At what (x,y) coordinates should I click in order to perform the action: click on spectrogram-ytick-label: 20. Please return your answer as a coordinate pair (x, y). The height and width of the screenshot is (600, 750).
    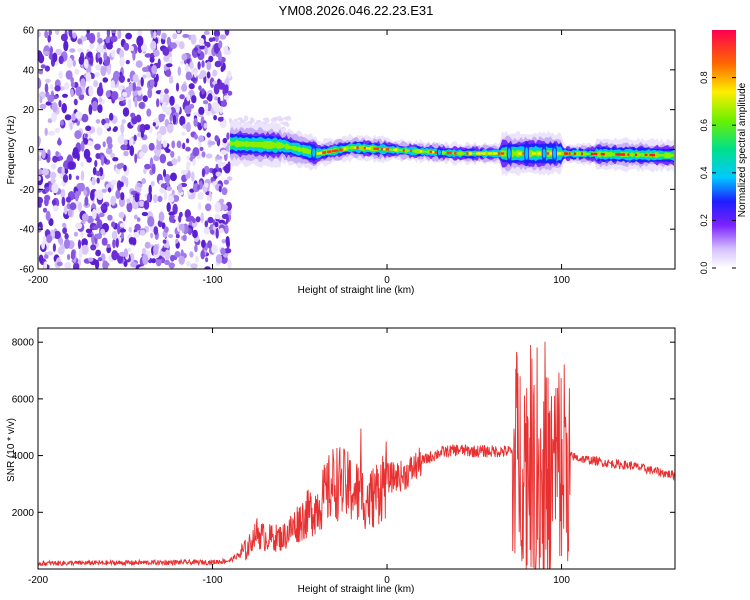
    Looking at the image, I should click on (29, 110).